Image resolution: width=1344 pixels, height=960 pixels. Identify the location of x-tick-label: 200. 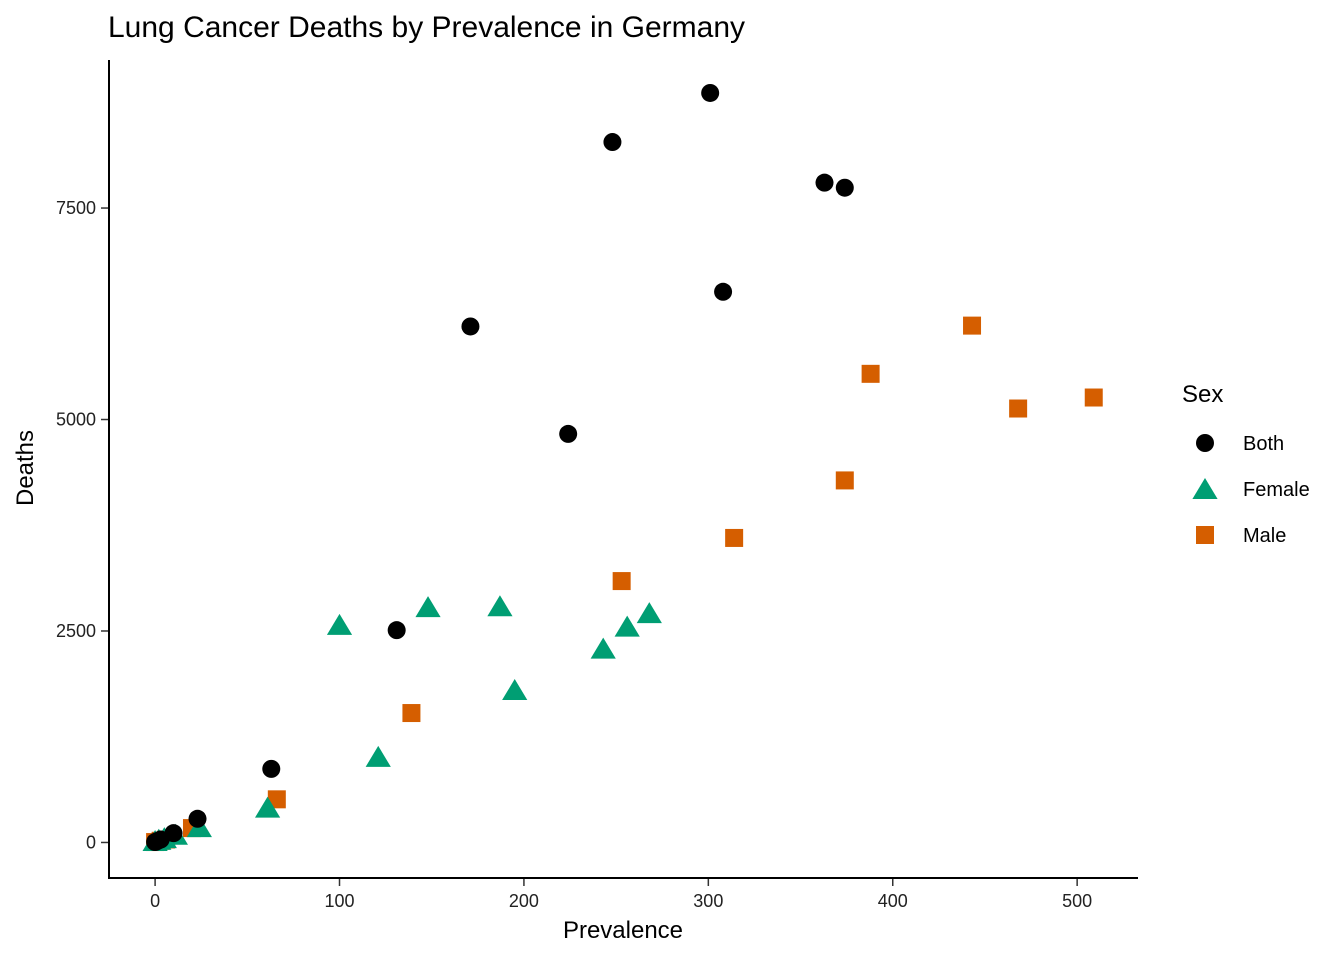
(524, 901).